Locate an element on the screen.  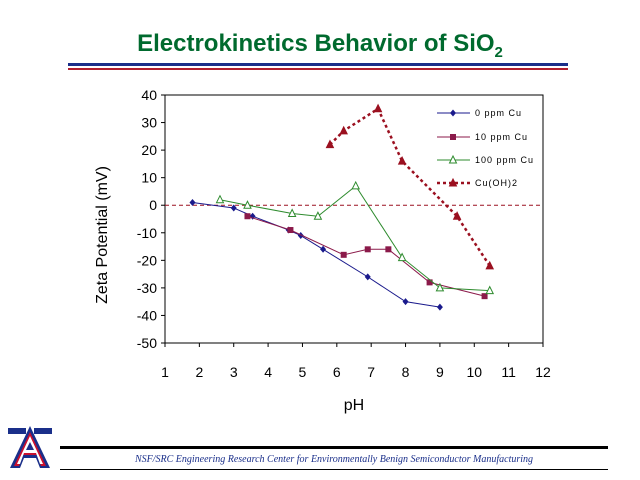
x-tick-label: 3 is located at coordinates (234, 372).